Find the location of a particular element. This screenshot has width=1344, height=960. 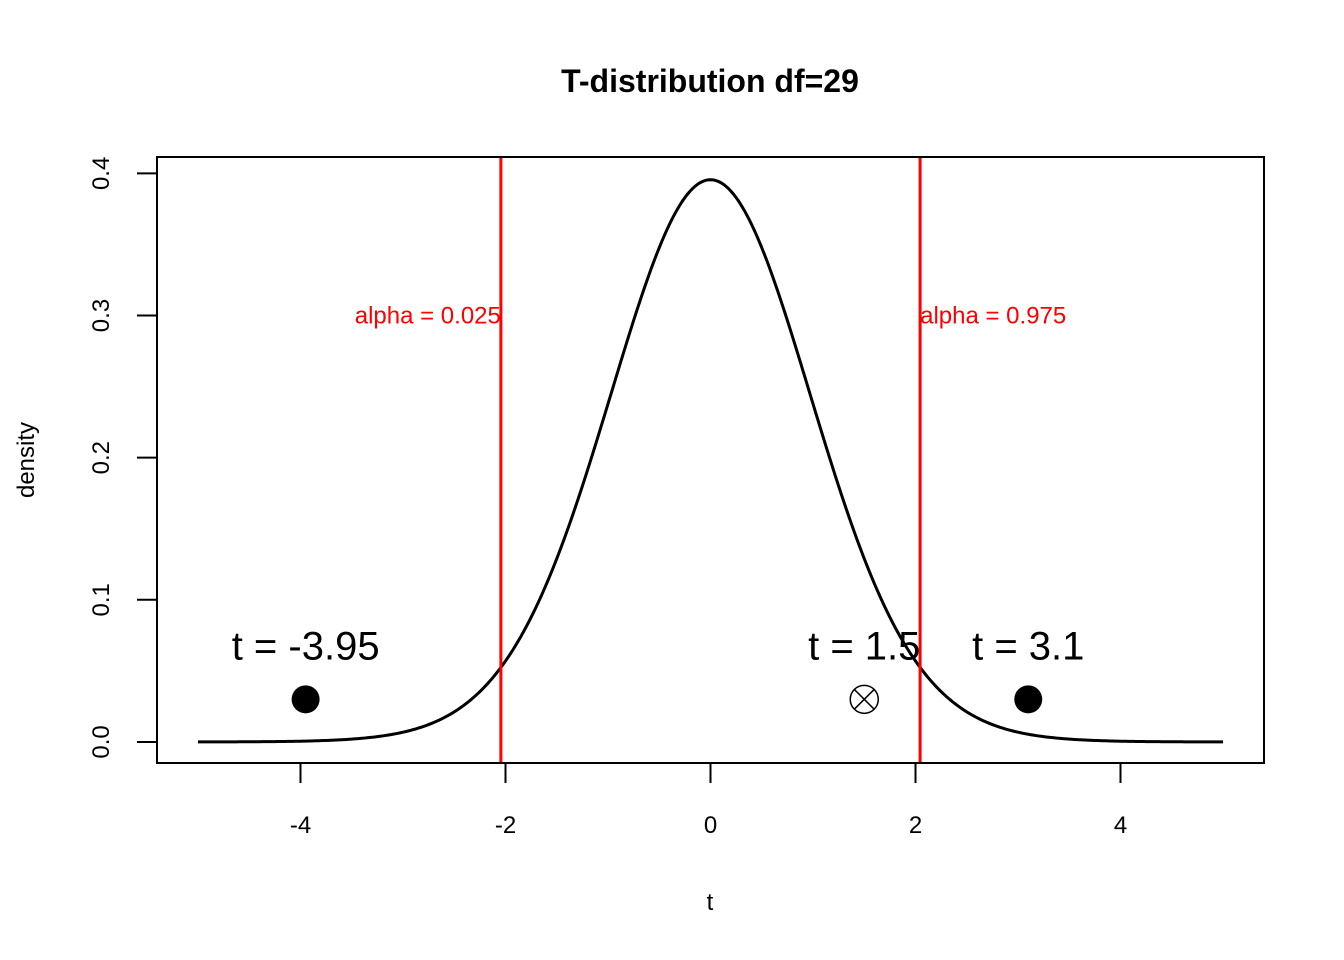

y-tick-label: 0.2 is located at coordinates (101, 457).